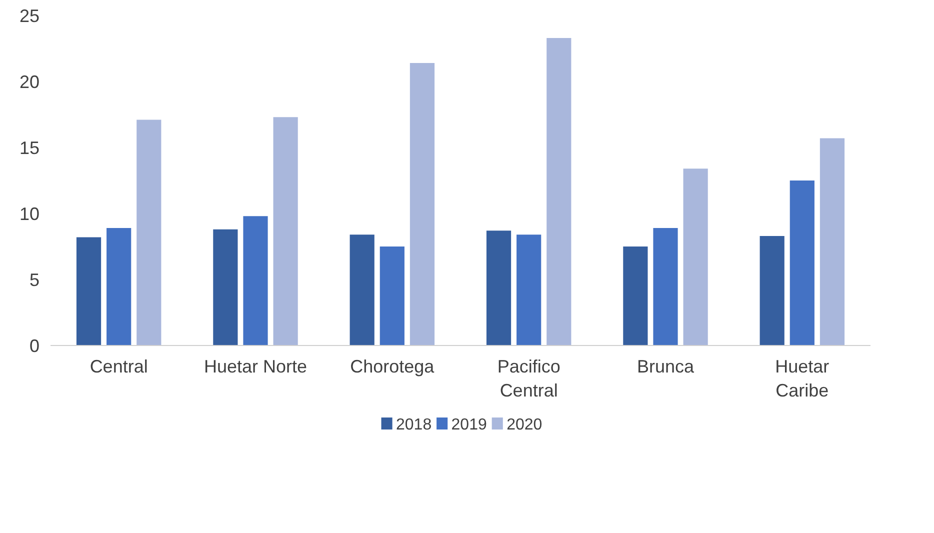  What do you see at coordinates (414, 425) in the screenshot?
I see `legend-label: 2018` at bounding box center [414, 425].